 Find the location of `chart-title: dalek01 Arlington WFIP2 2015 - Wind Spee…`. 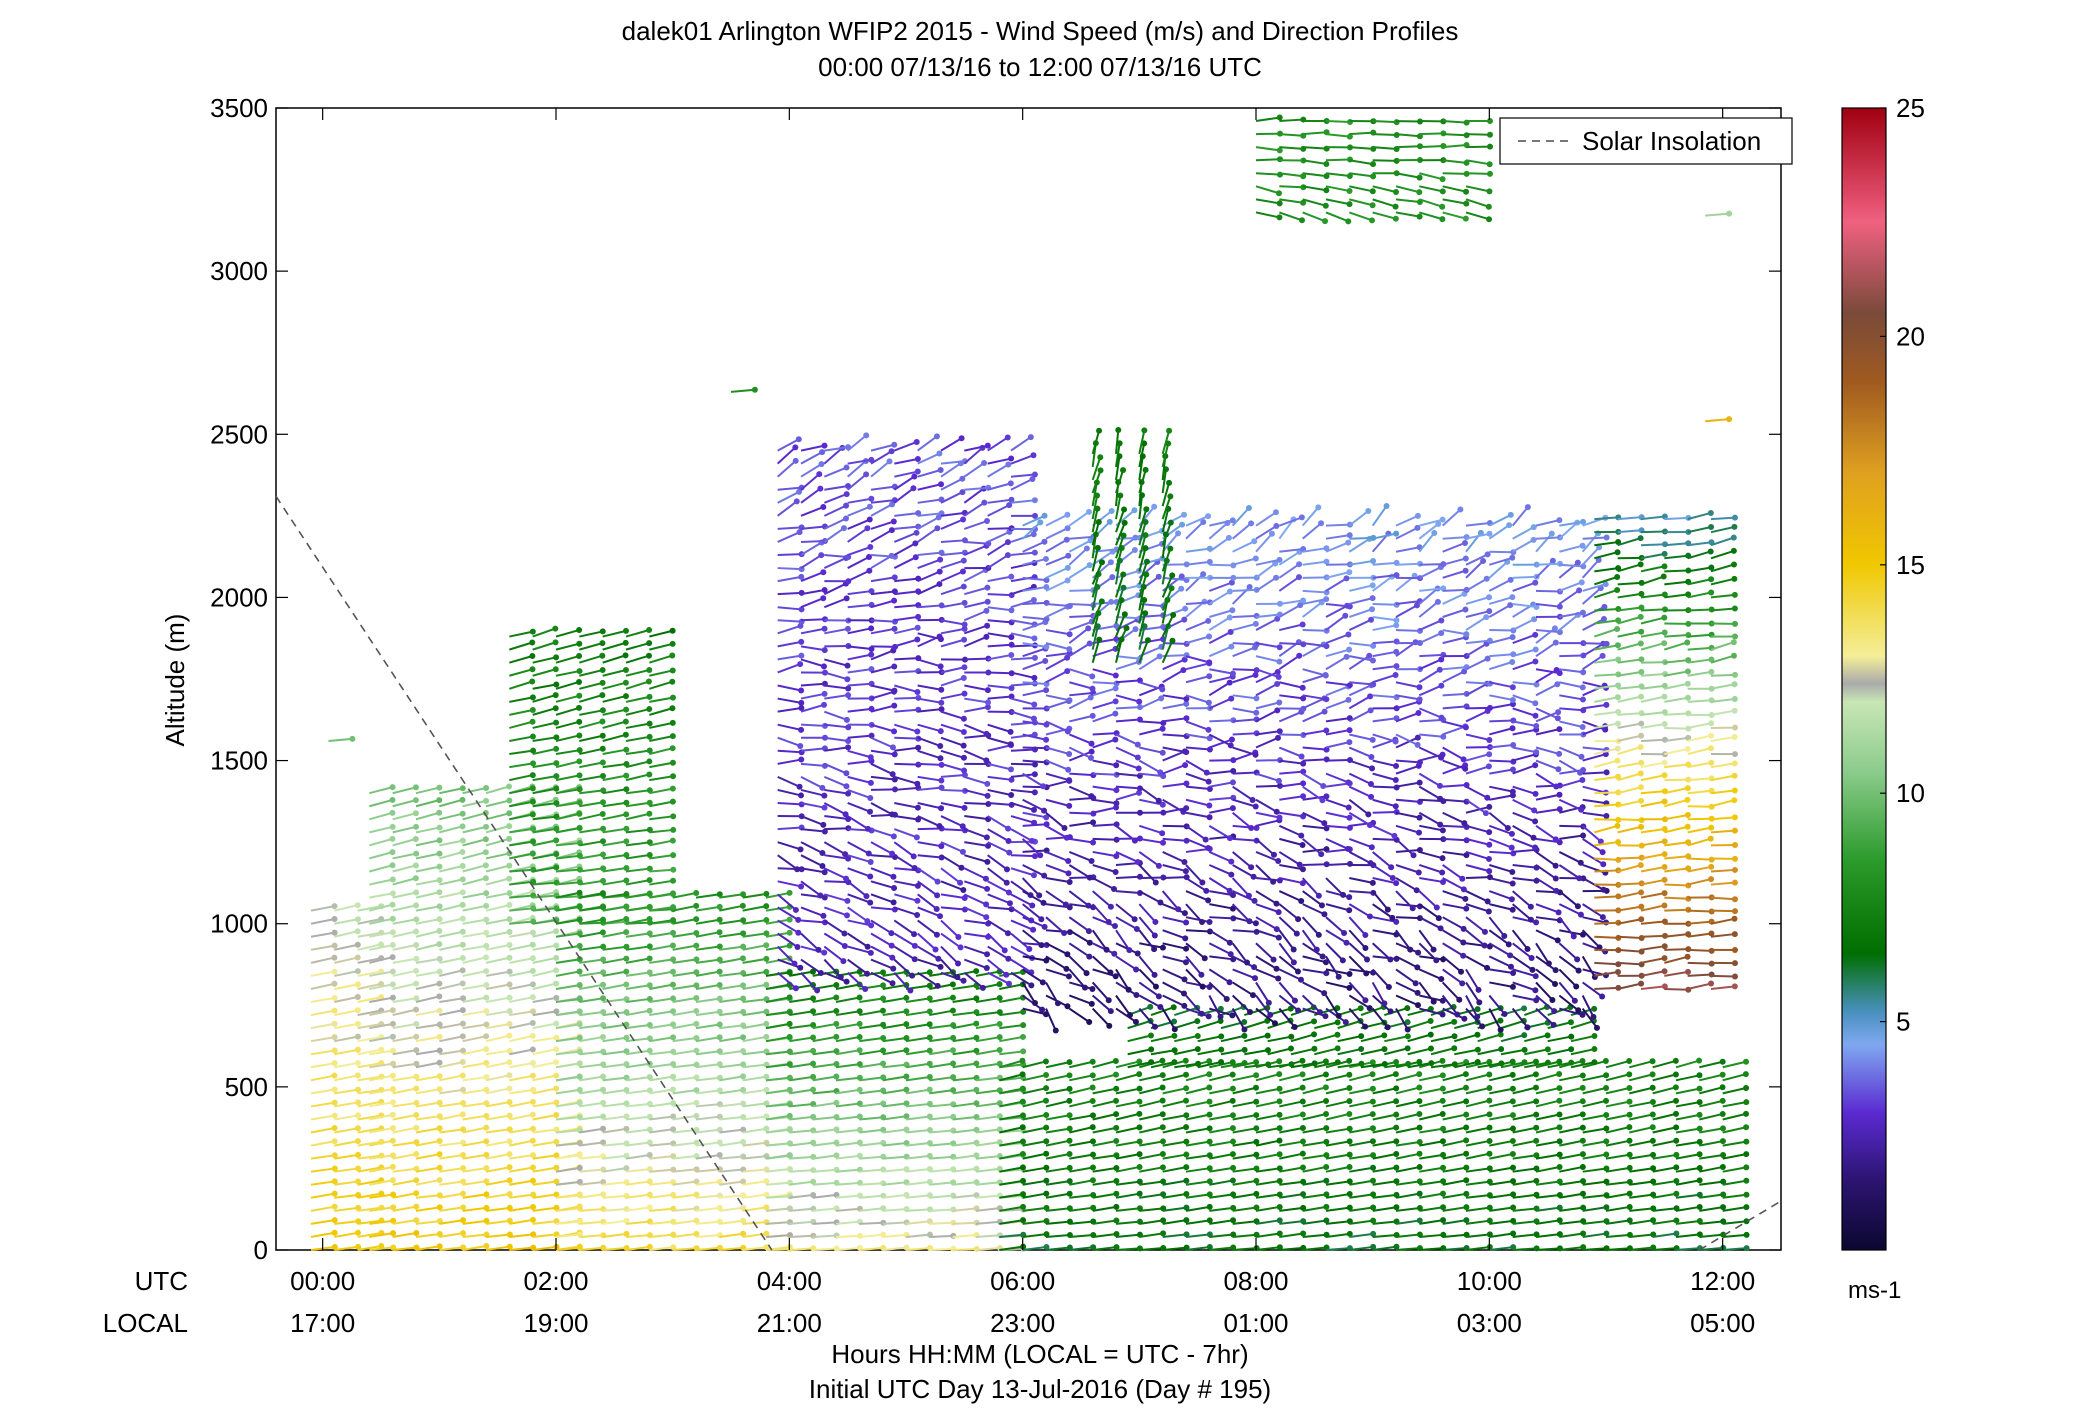

chart-title: dalek01 Arlington WFIP2 2015 - Wind Spee… is located at coordinates (1040, 31).